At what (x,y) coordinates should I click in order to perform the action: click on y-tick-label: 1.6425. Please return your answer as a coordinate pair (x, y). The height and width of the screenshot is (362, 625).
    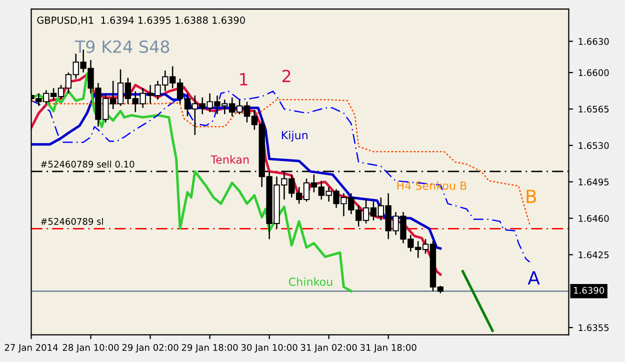
    Looking at the image, I should click on (593, 254).